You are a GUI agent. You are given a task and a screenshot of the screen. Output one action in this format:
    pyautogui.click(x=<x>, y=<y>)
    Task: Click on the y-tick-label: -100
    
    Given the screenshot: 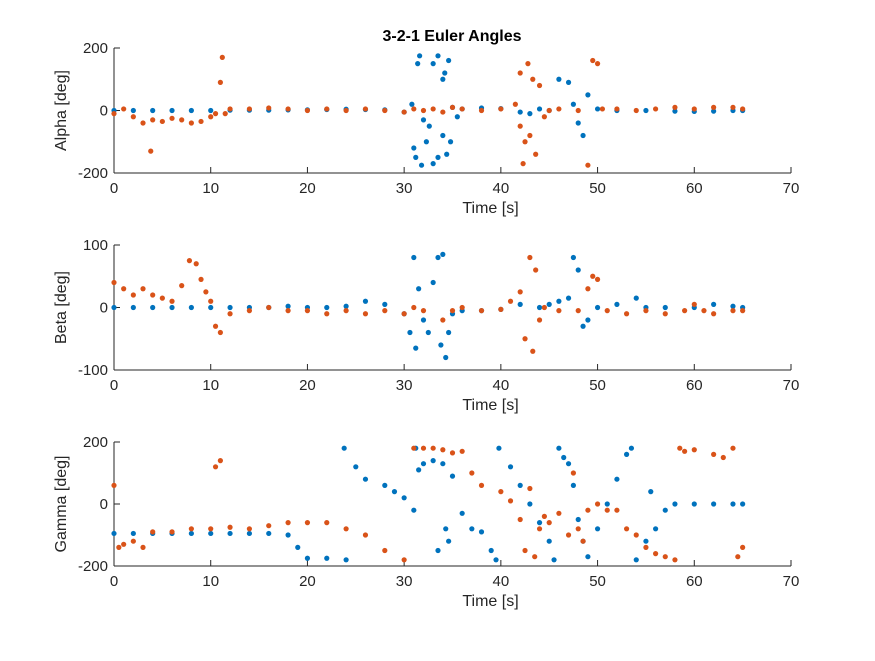 What is the action you would take?
    pyautogui.click(x=93, y=370)
    